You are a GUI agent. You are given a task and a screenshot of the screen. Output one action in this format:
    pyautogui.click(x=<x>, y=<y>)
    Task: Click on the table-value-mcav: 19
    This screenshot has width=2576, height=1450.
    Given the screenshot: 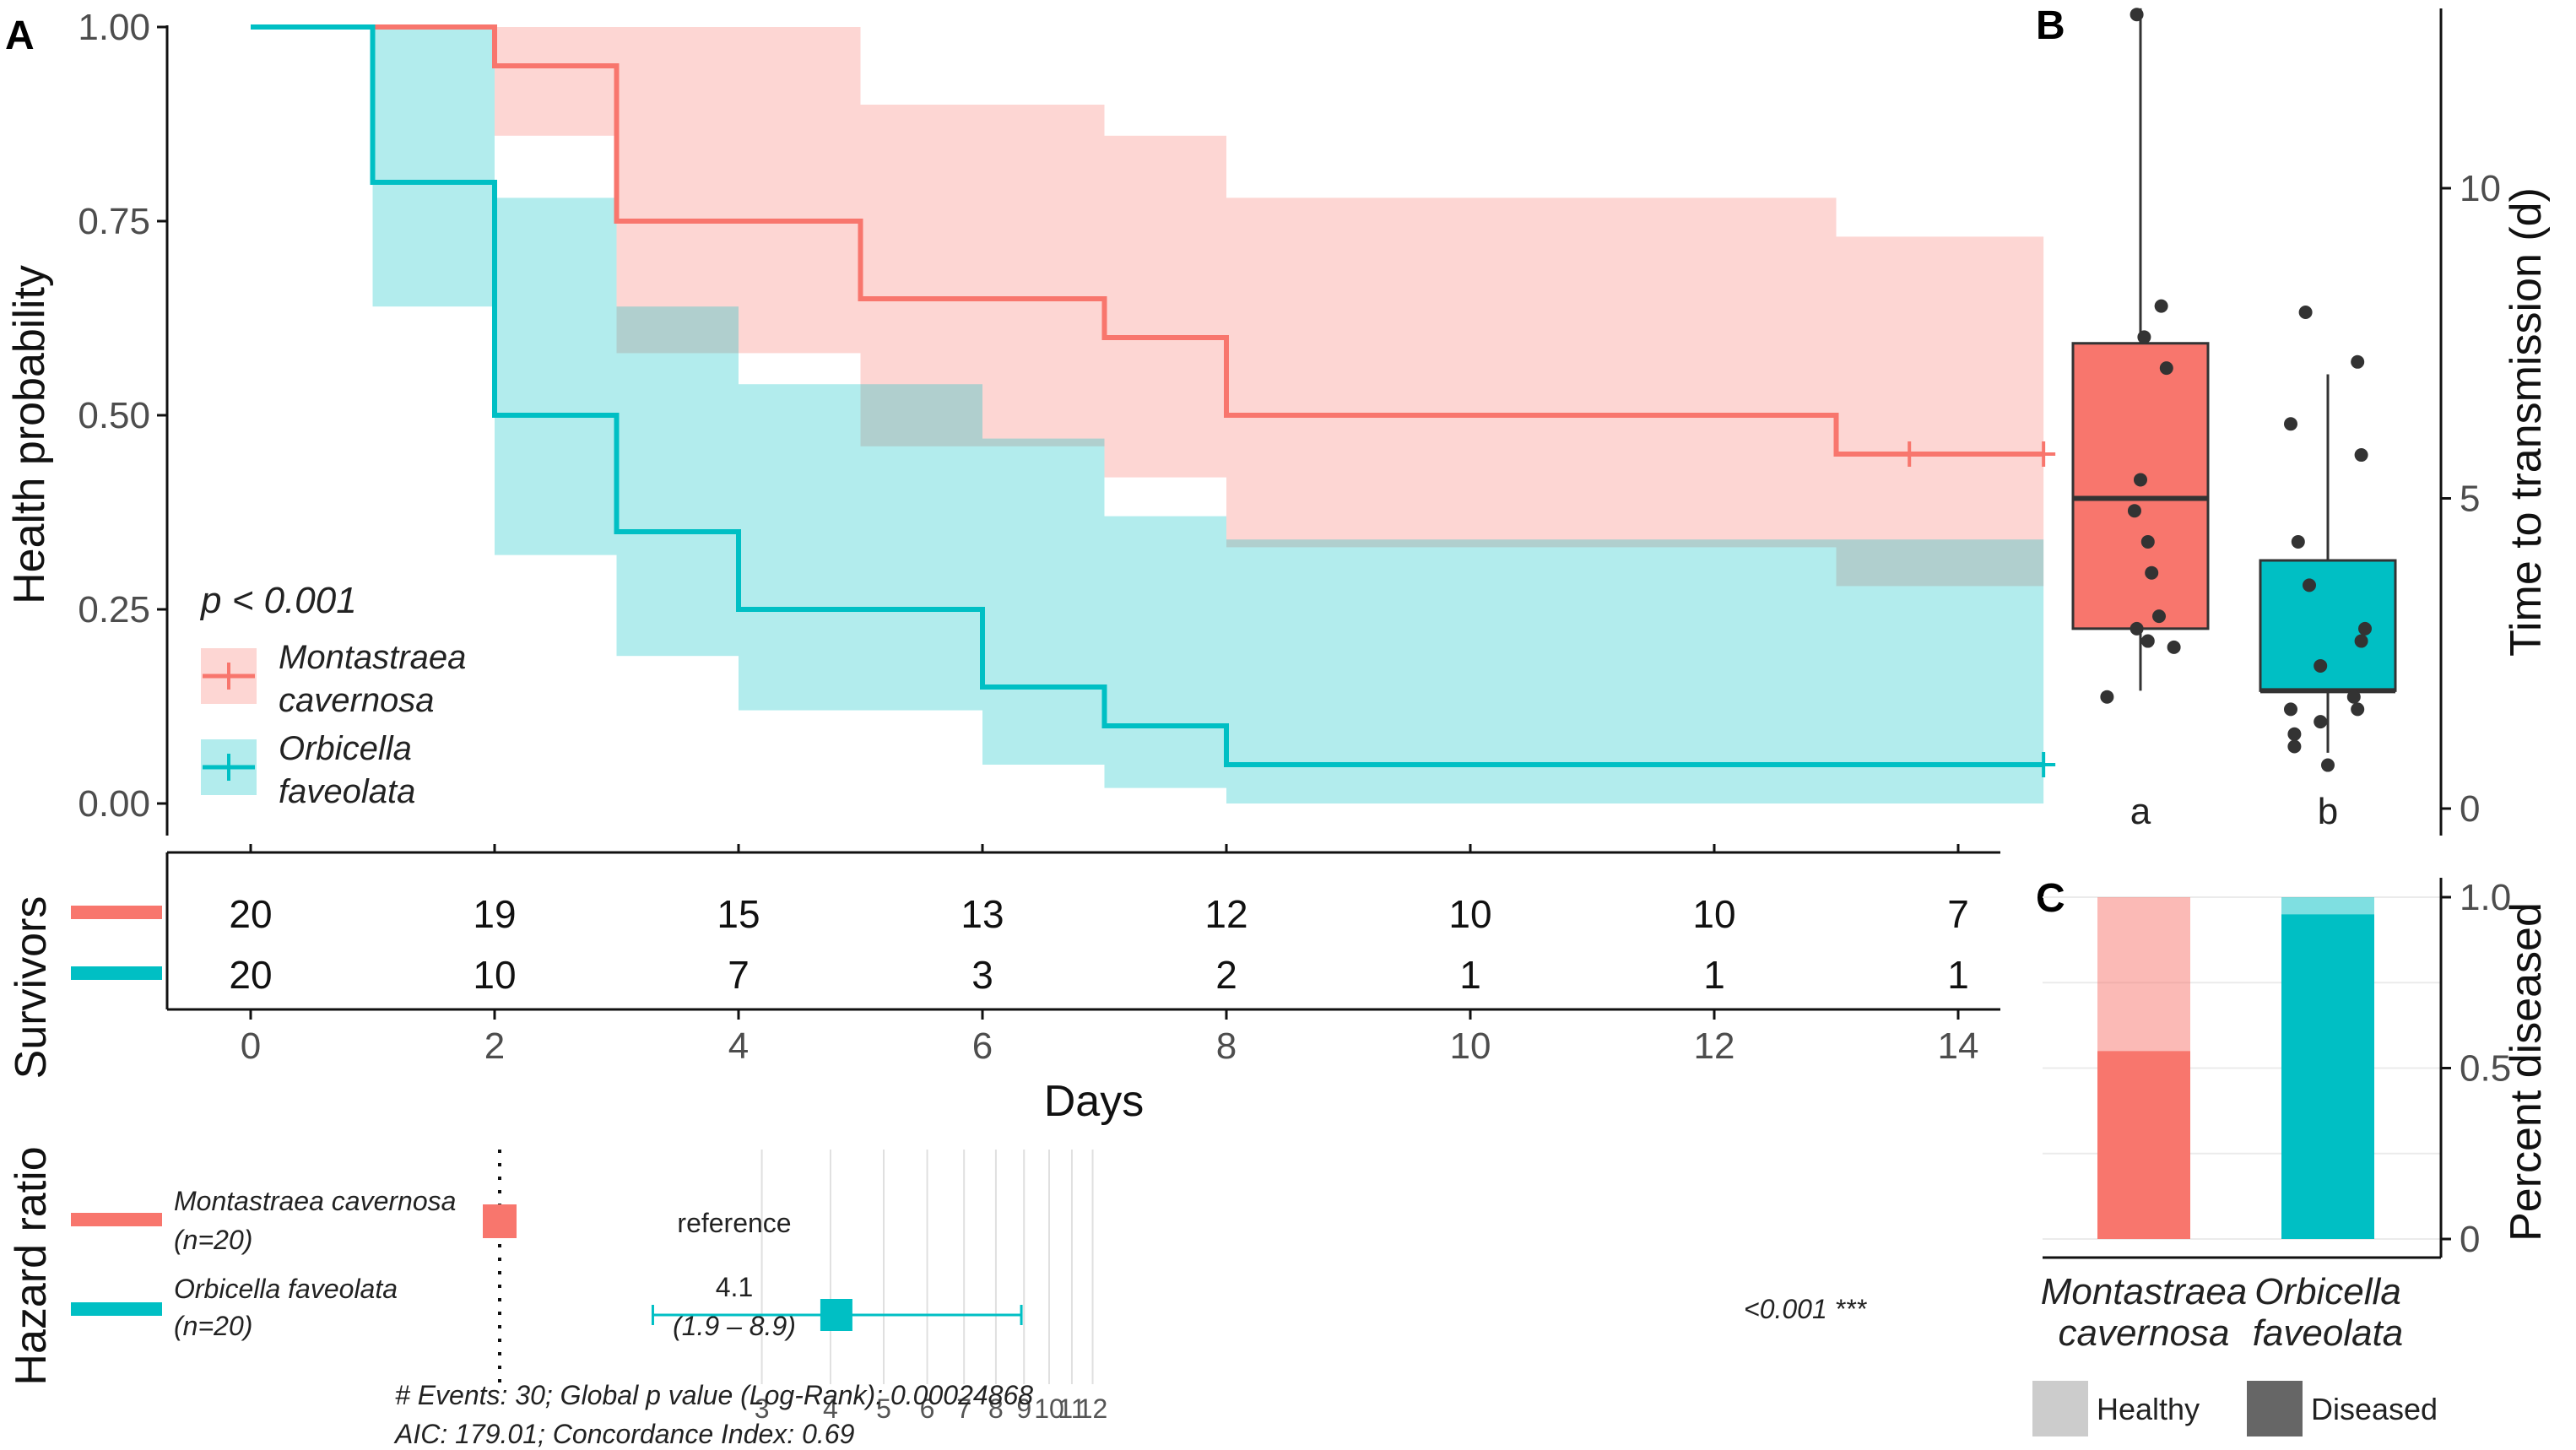 What is the action you would take?
    pyautogui.click(x=494, y=914)
    